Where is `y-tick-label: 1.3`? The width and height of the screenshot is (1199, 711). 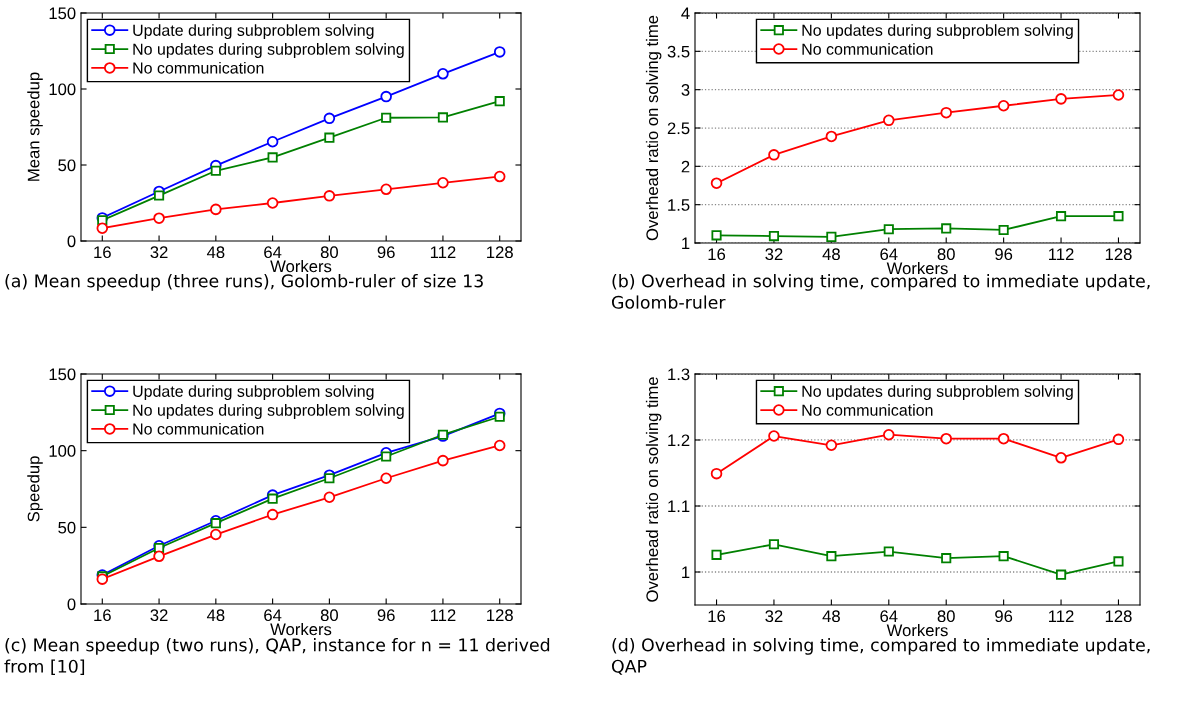
y-tick-label: 1.3 is located at coordinates (679, 374).